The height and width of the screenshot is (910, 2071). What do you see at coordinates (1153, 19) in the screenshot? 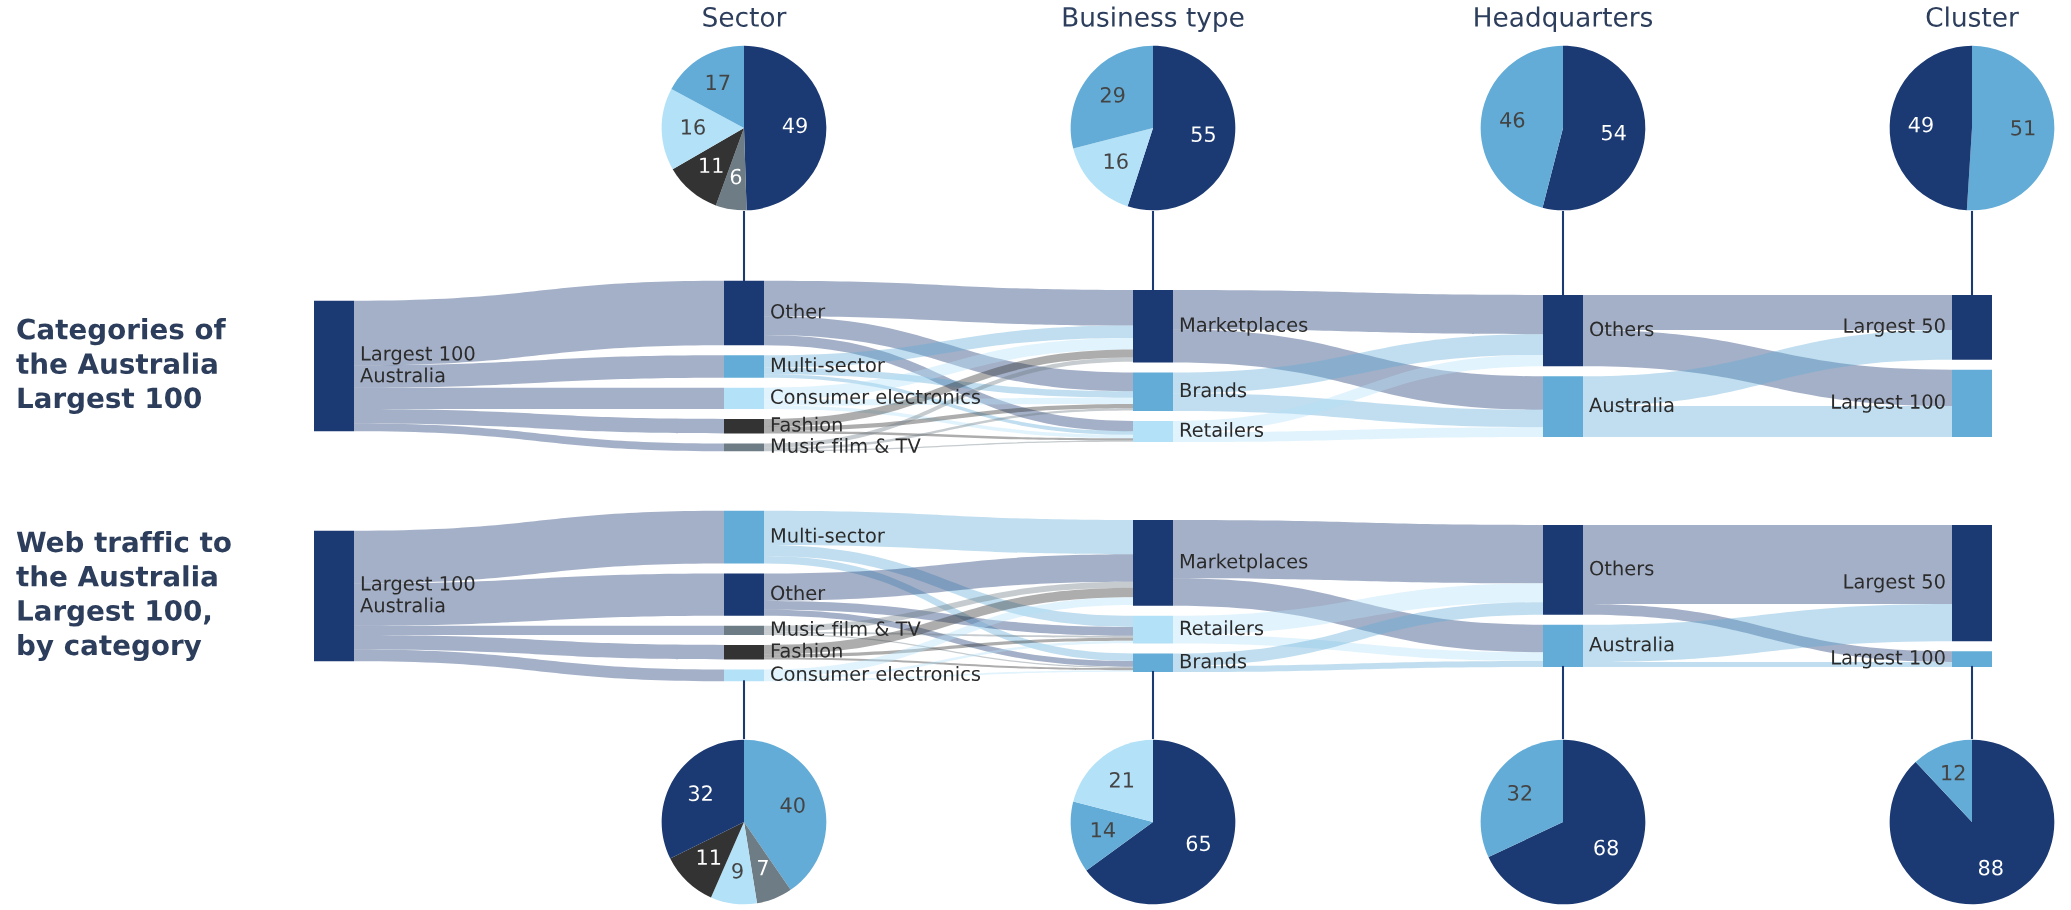
I see `chart-title: Business type` at bounding box center [1153, 19].